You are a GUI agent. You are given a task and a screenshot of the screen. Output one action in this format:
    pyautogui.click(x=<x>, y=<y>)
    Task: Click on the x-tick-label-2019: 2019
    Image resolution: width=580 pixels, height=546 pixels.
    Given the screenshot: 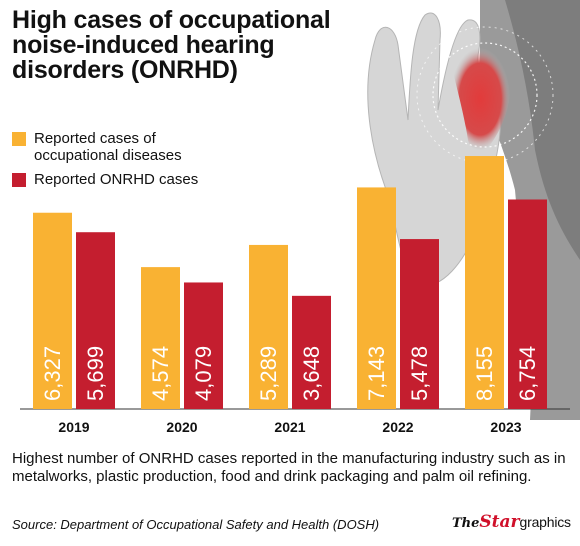 What is the action you would take?
    pyautogui.click(x=73, y=427)
    